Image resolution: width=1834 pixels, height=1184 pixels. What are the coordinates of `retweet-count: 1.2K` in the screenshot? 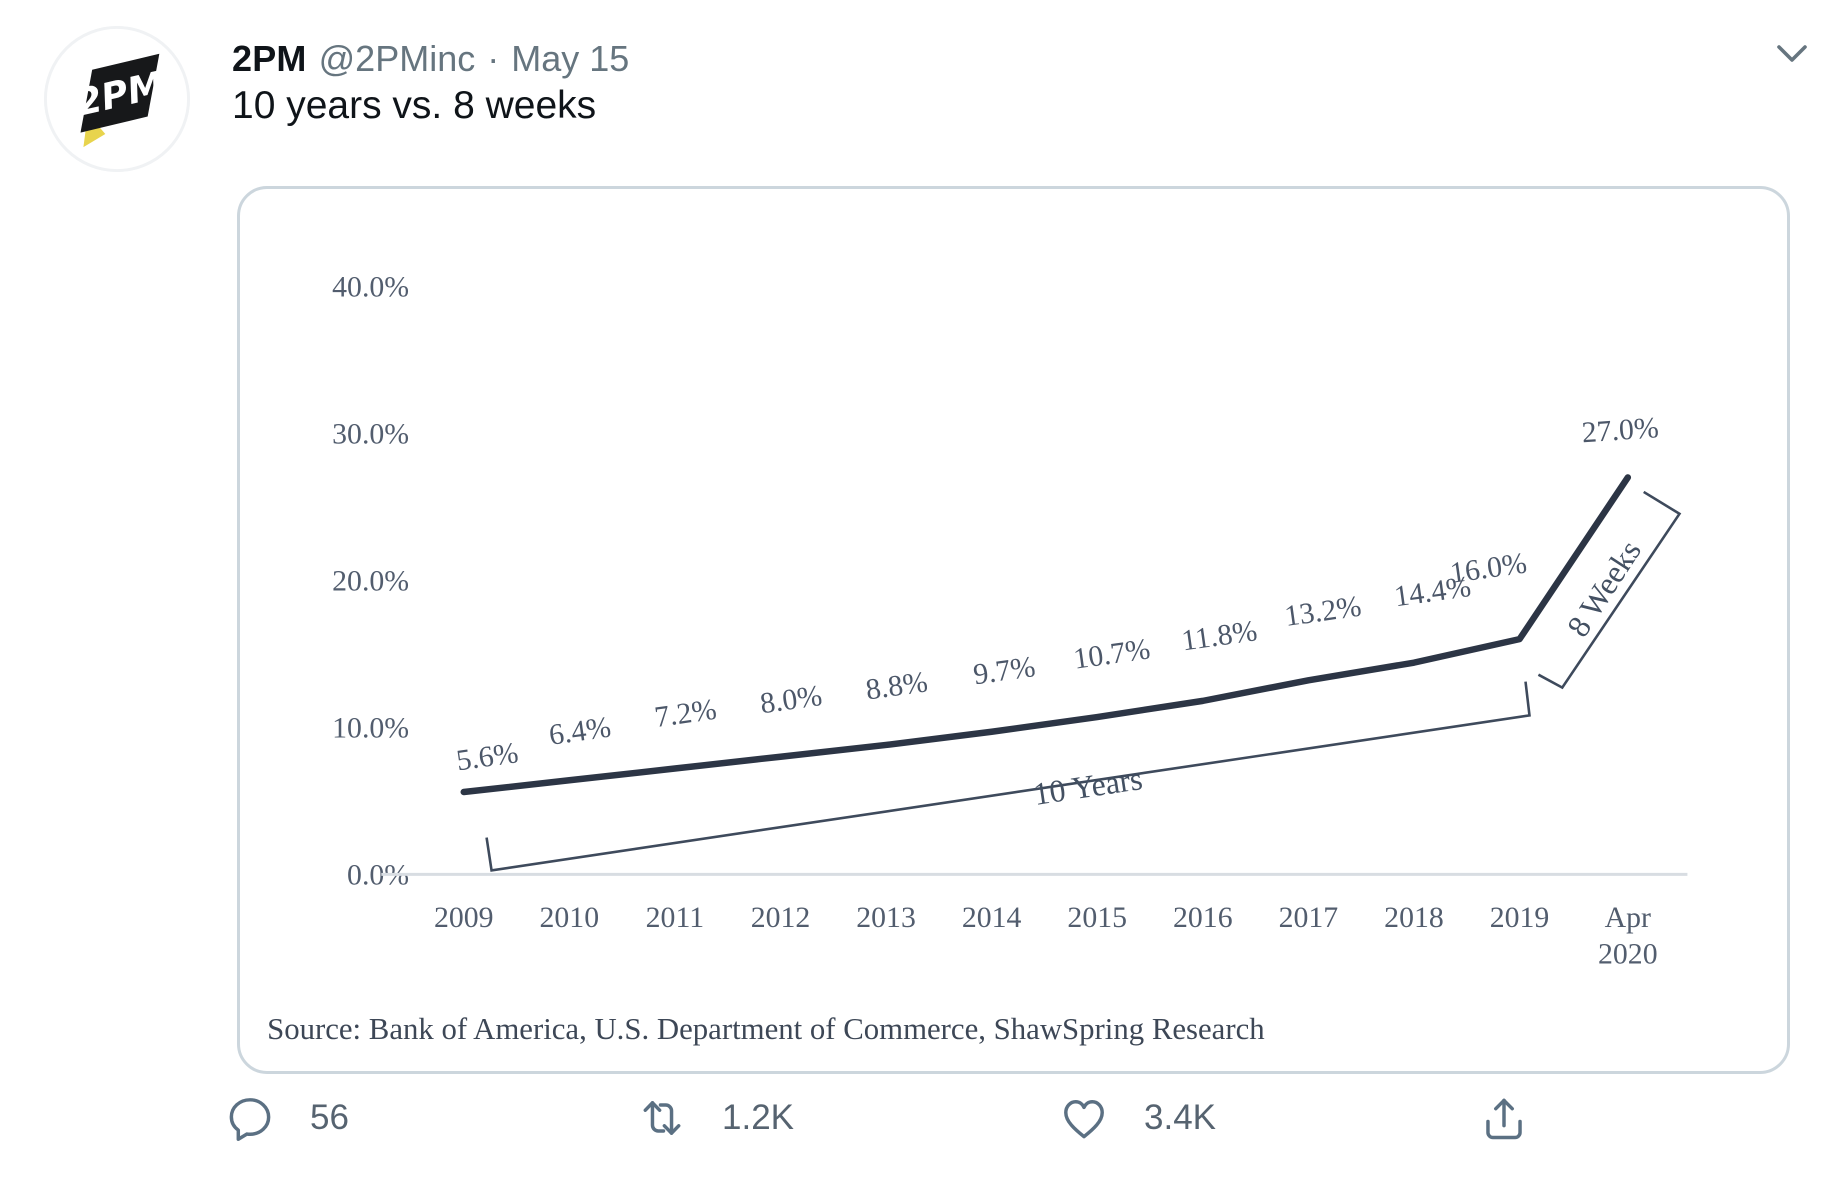 It's located at (758, 1117).